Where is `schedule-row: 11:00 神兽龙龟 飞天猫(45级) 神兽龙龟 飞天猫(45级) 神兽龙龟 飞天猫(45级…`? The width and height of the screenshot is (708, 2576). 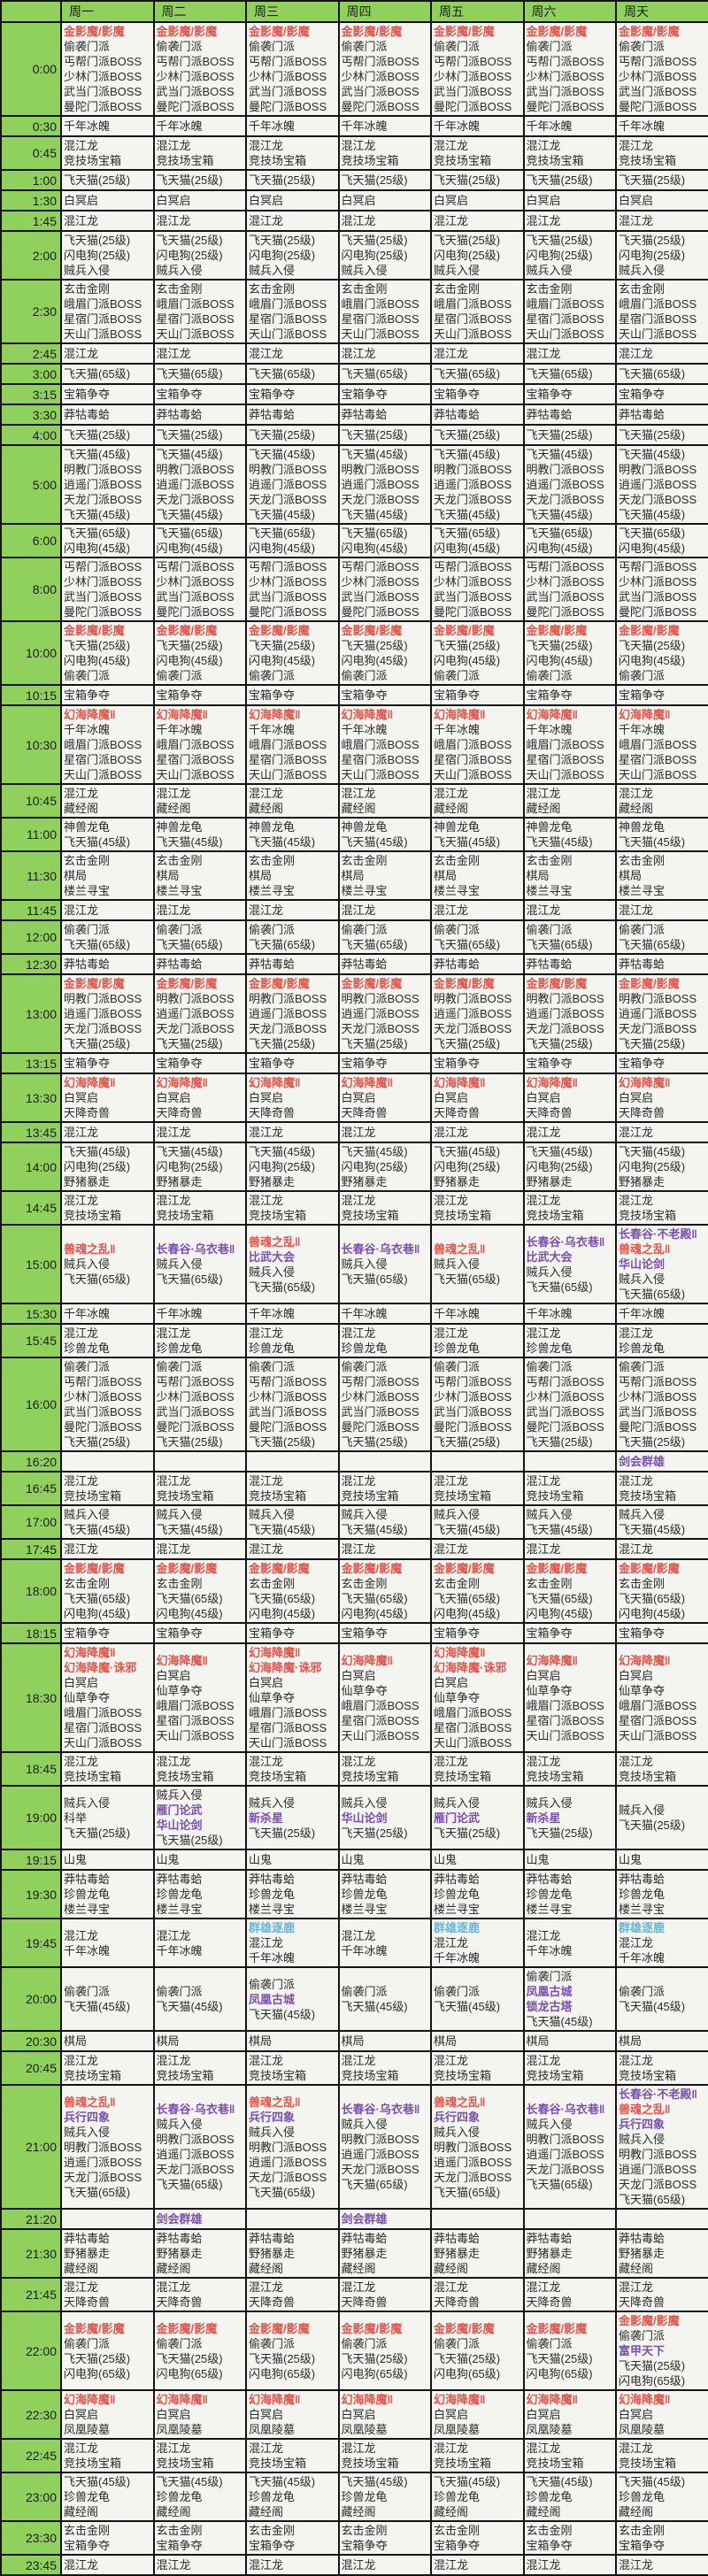
schedule-row: 11:00 神兽龙龟 飞天猫(45级) 神兽龙龟 飞天猫(45级) 神兽龙龟 飞天猫(45级… is located at coordinates (354, 834).